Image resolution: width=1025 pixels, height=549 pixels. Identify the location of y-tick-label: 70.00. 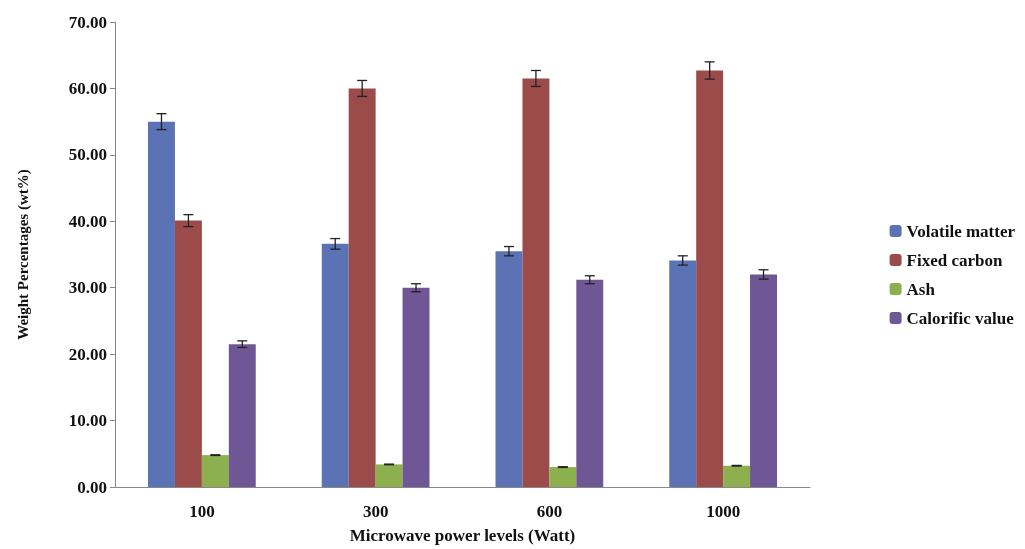
(87, 22).